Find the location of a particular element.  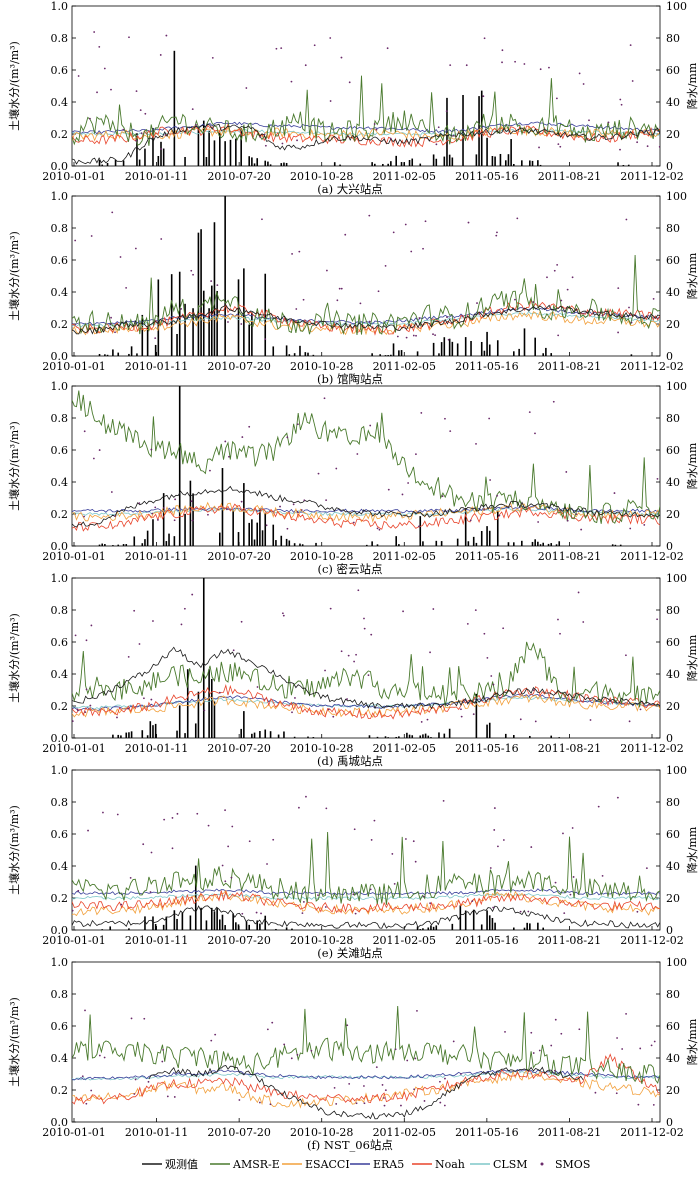

y2-axis-label: 降水/mm is located at coordinates (692, 85).